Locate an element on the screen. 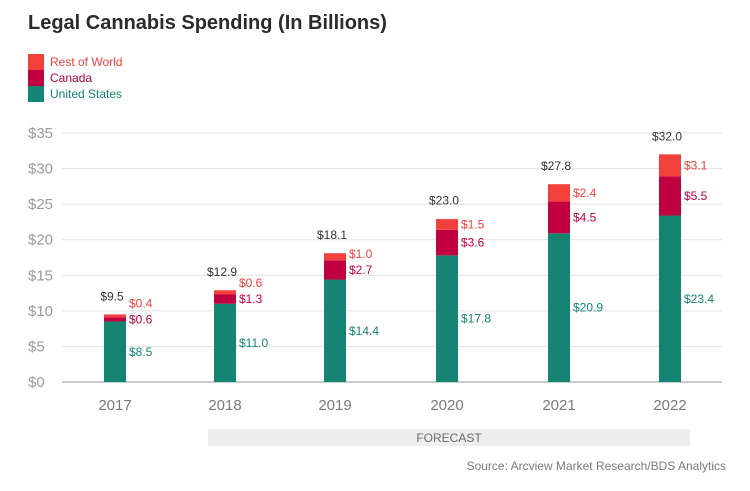  legend: Rest of World Canada United States is located at coordinates (75, 78).